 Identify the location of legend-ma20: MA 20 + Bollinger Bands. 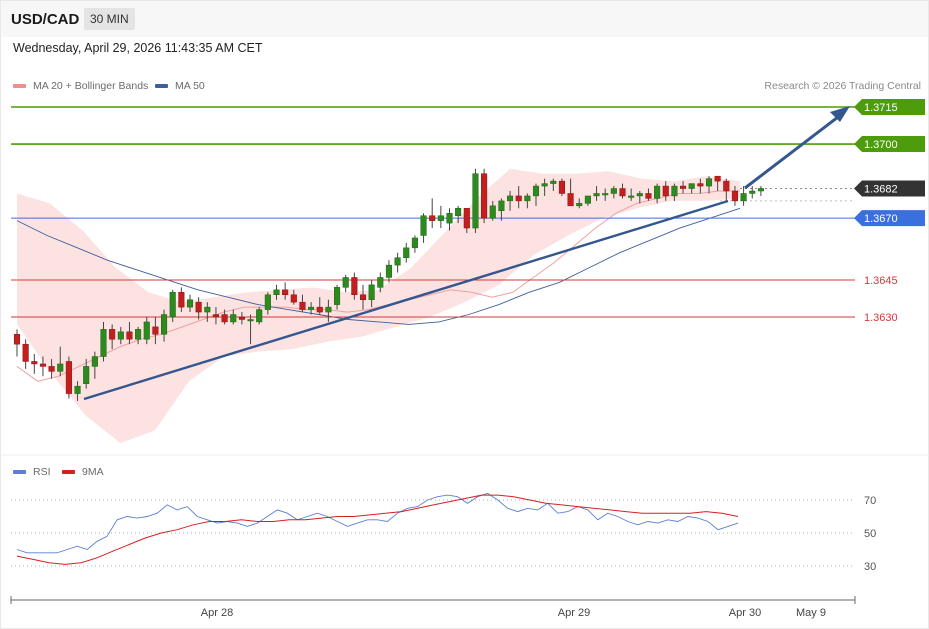
(80, 86).